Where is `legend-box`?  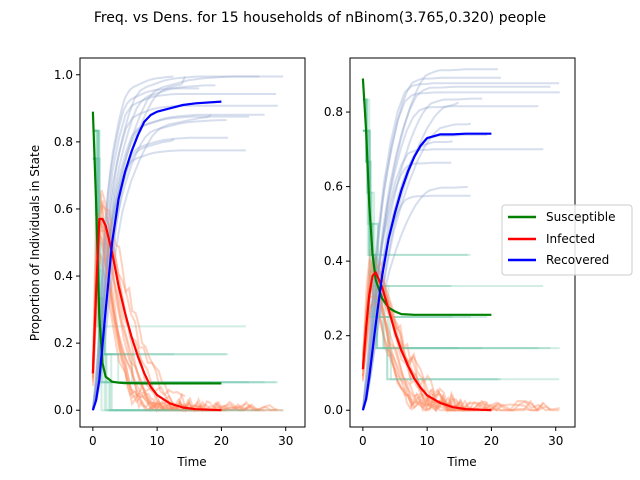 legend-box is located at coordinates (567, 240).